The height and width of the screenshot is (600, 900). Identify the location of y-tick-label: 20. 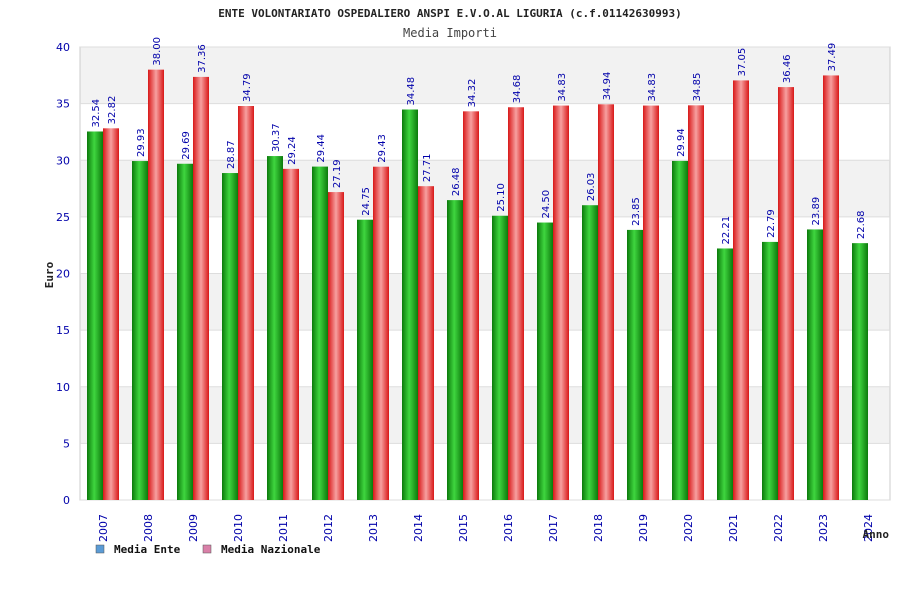
(63, 274).